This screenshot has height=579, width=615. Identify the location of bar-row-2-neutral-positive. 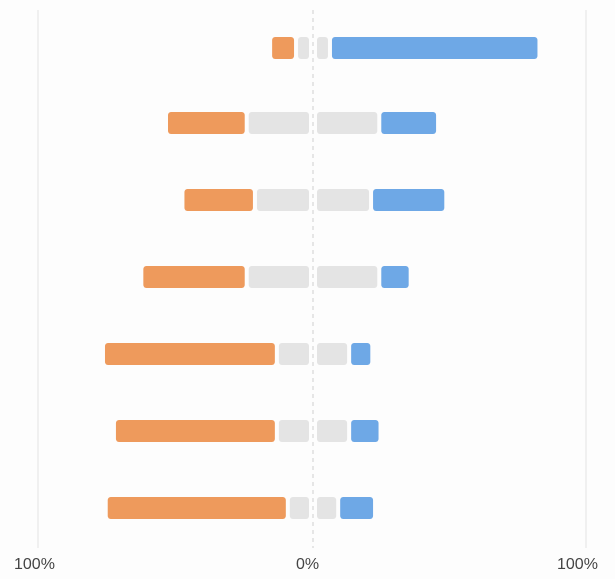
(347, 123).